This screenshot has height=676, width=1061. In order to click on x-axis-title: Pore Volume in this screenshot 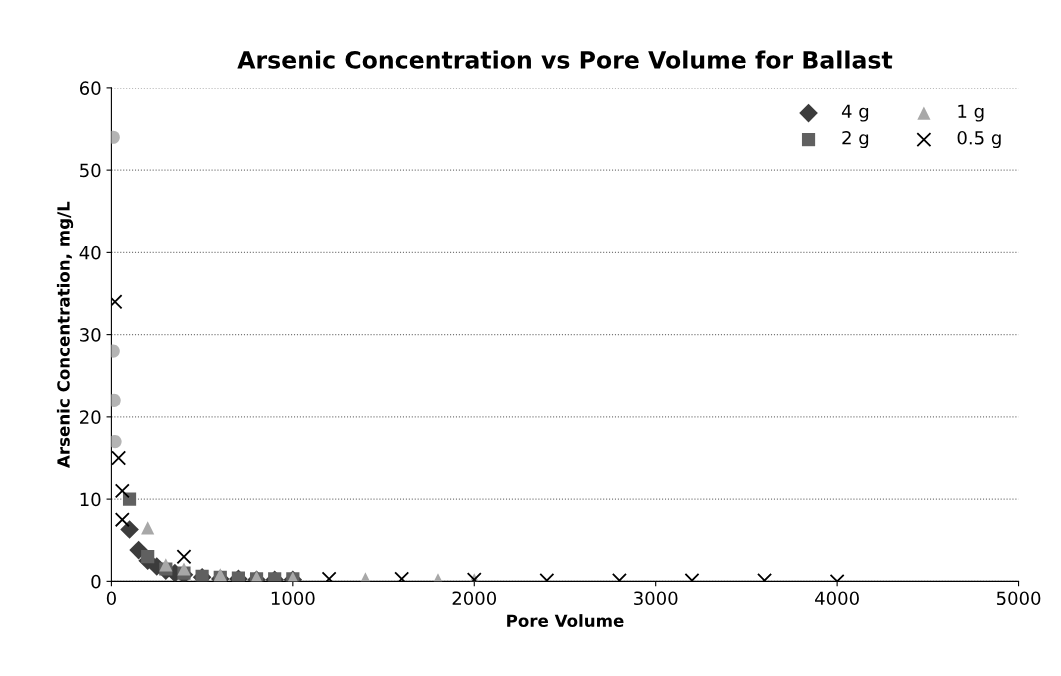, I will do `click(565, 621)`.